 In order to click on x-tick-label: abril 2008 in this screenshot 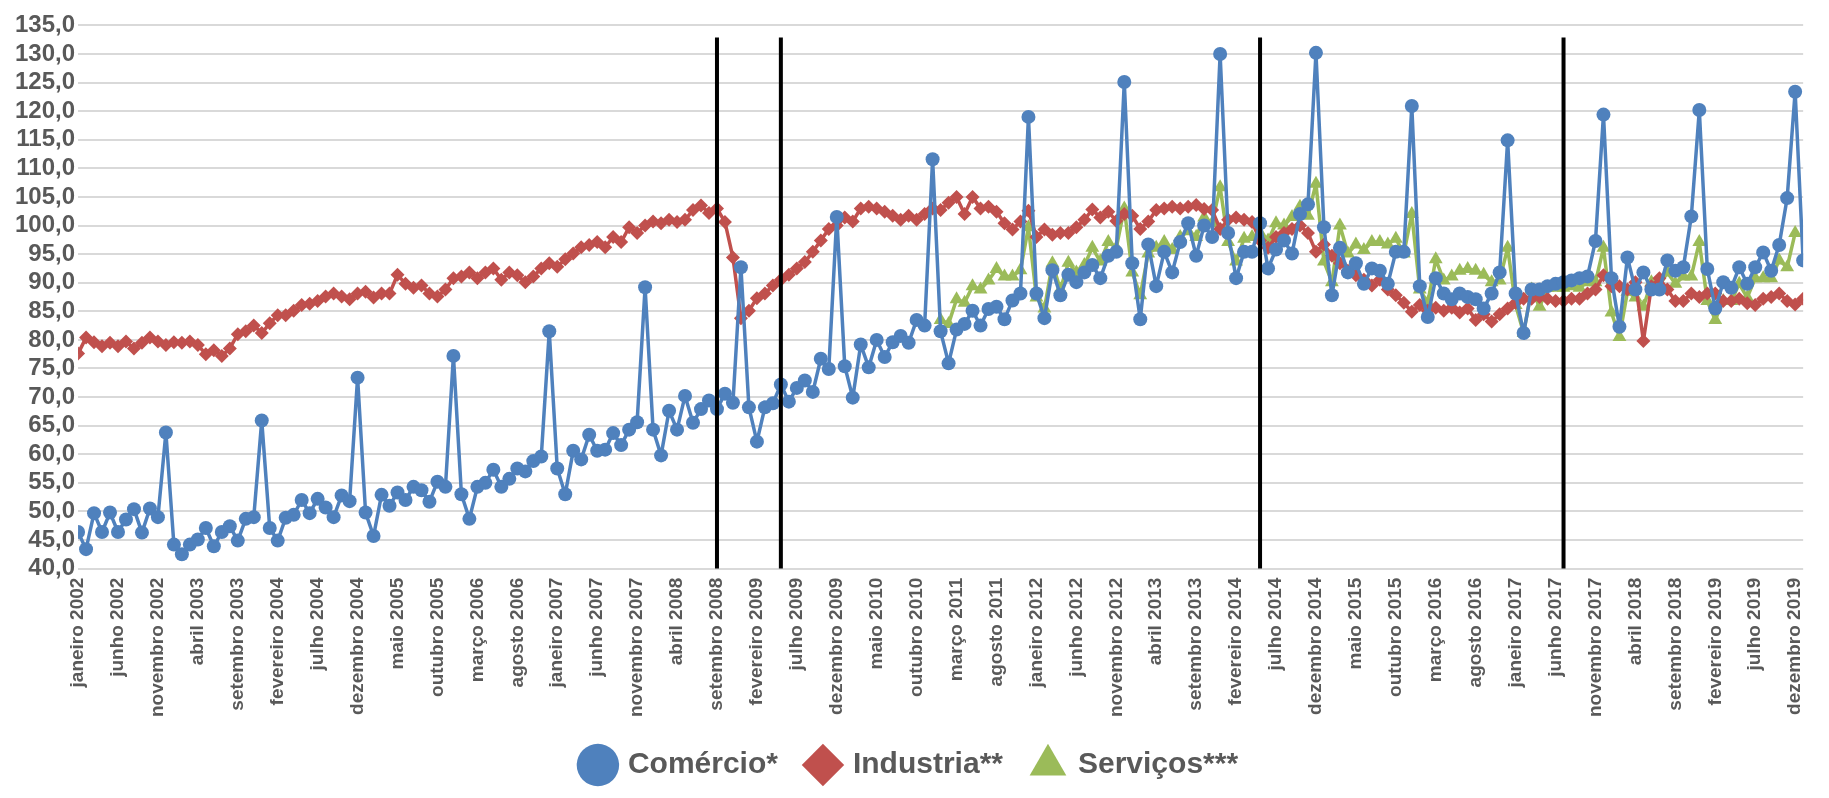, I will do `click(676, 621)`.